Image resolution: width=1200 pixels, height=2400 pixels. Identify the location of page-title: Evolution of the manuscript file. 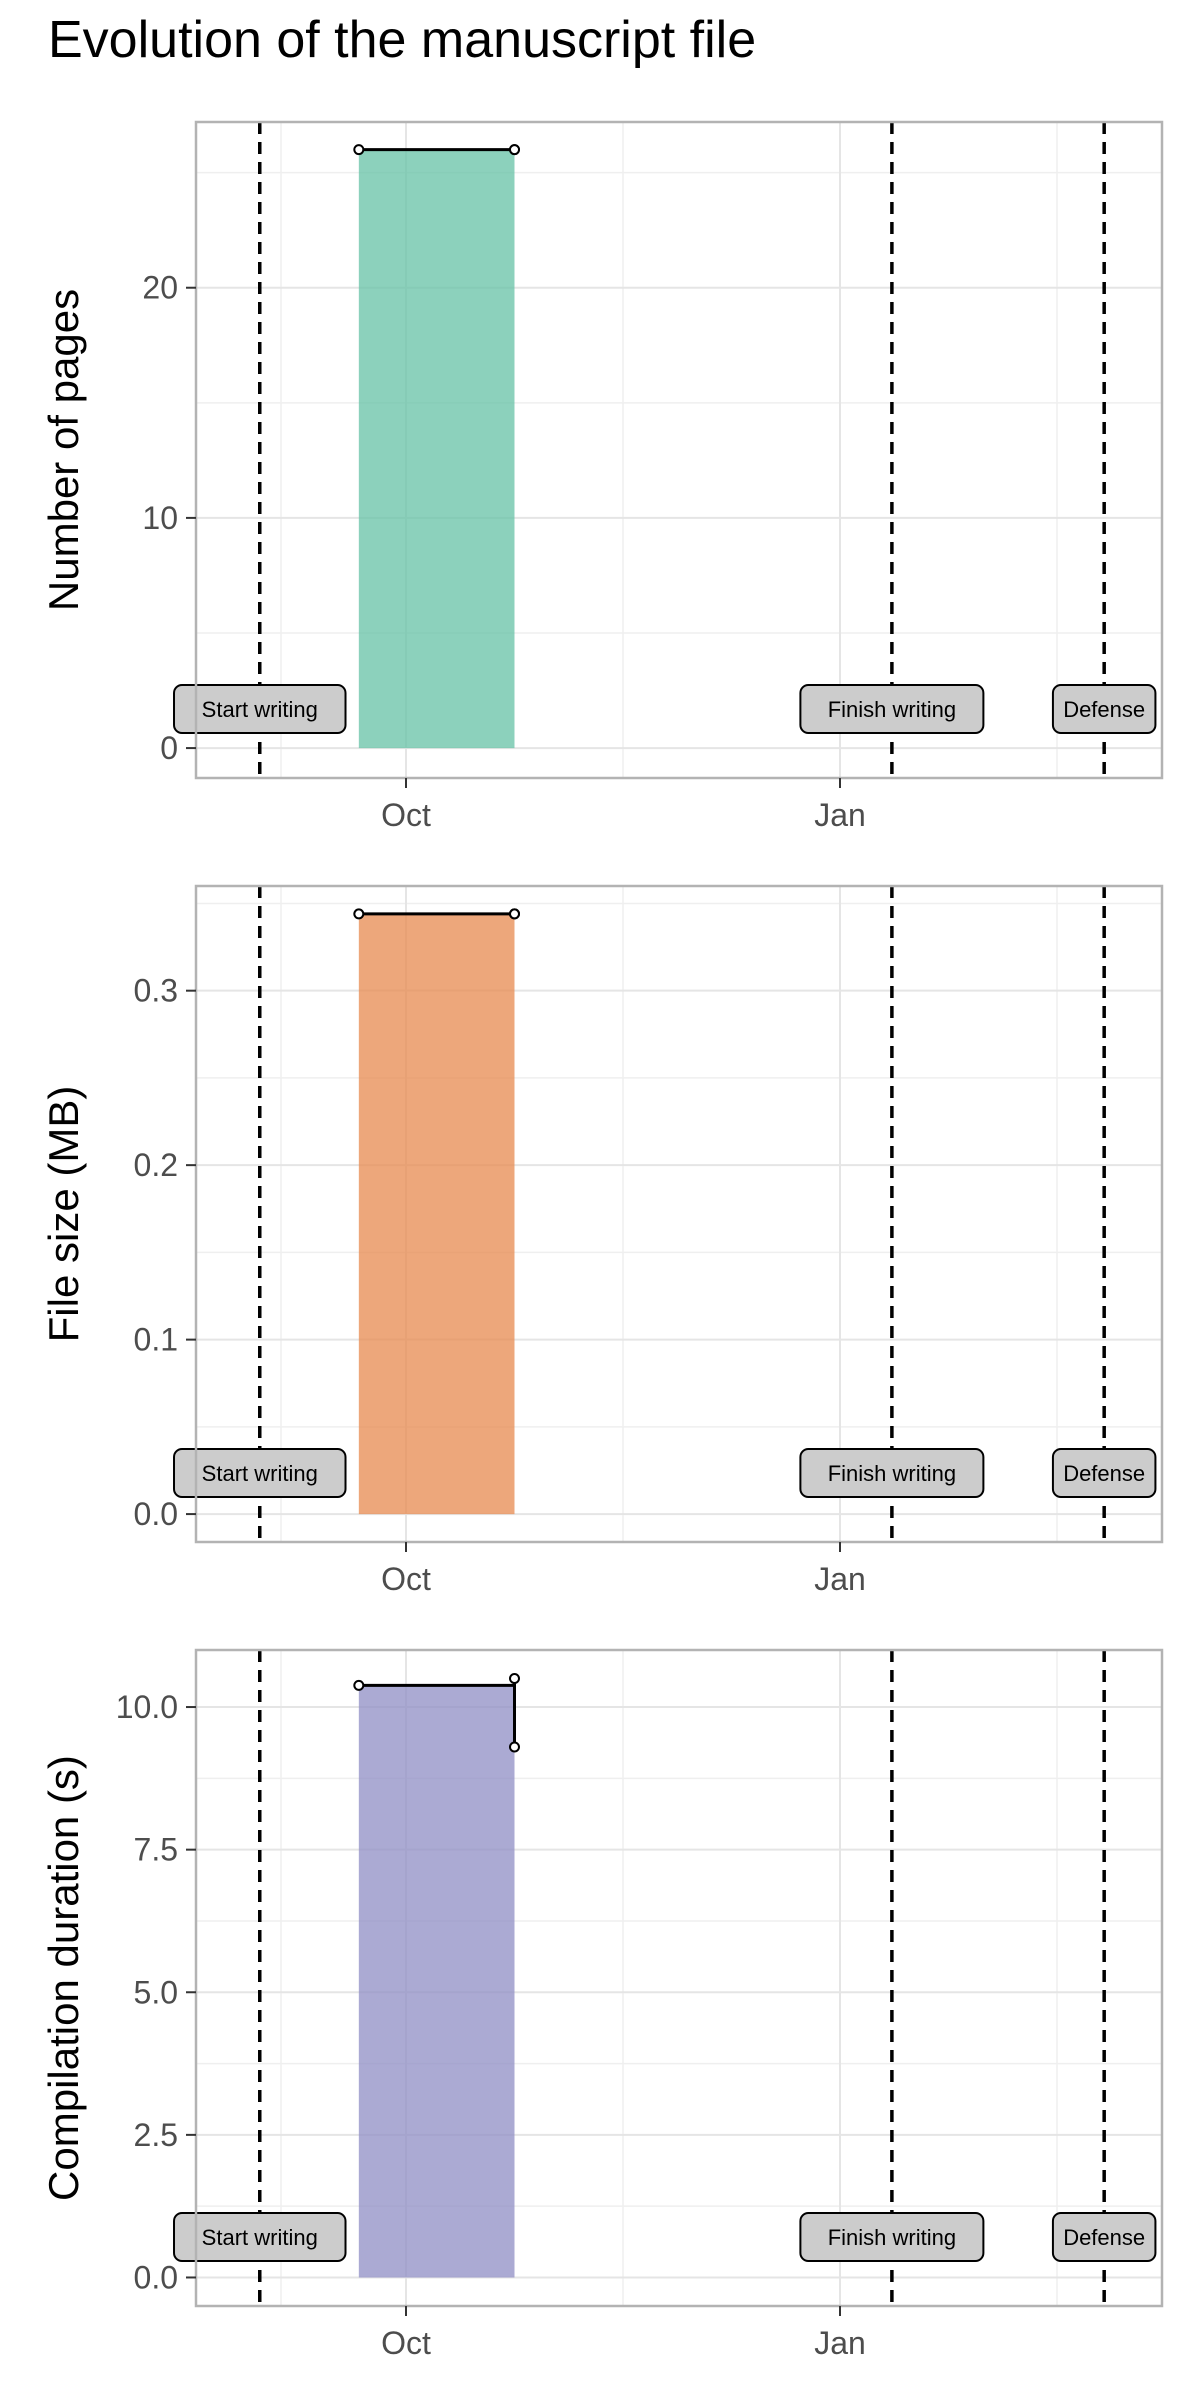
(402, 40).